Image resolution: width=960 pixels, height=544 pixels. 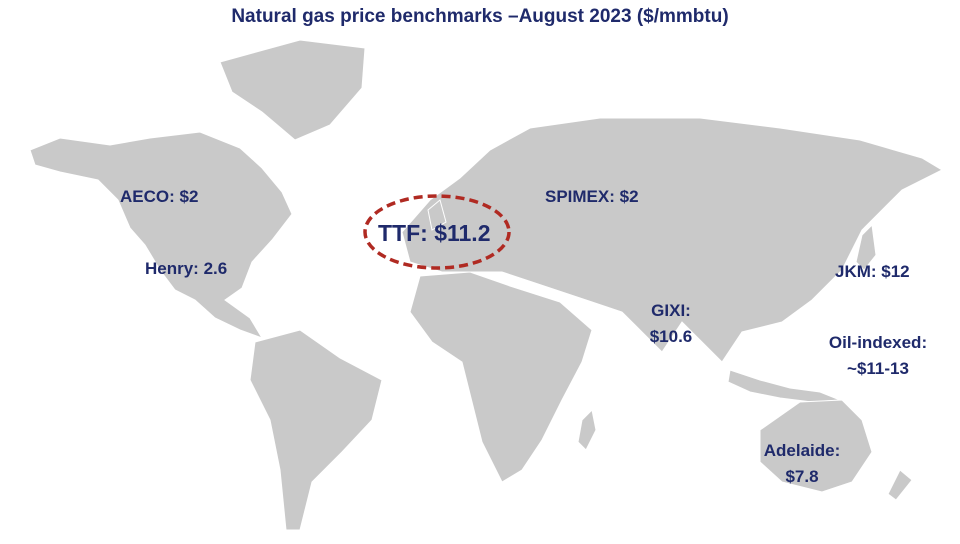 What do you see at coordinates (802, 450) in the screenshot?
I see `adelaide-name: Adelaide:` at bounding box center [802, 450].